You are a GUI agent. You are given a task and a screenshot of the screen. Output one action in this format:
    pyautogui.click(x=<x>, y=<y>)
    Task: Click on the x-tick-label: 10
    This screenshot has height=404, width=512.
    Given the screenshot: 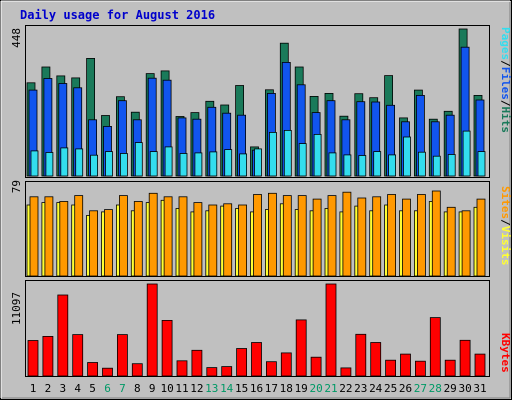 What is the action you would take?
    pyautogui.click(x=166, y=388)
    